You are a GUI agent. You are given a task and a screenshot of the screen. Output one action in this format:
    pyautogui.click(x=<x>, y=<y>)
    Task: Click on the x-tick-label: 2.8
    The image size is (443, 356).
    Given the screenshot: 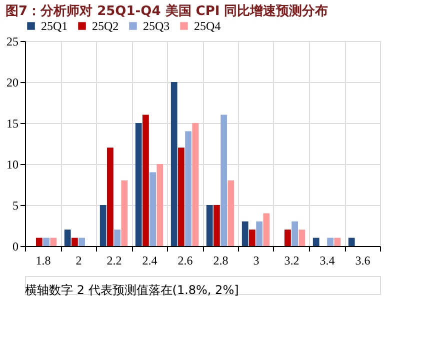 What is the action you would take?
    pyautogui.click(x=220, y=261)
    